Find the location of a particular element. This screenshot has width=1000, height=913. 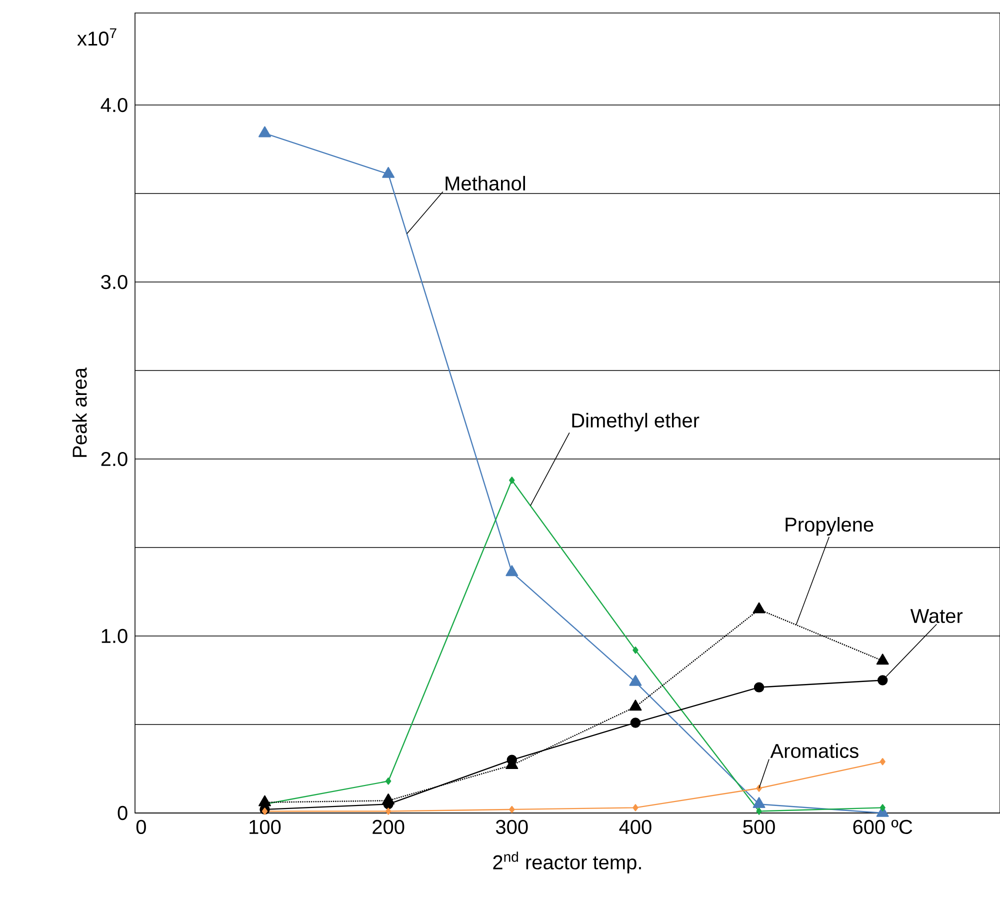

y-tick-label: 3.0 is located at coordinates (114, 282).